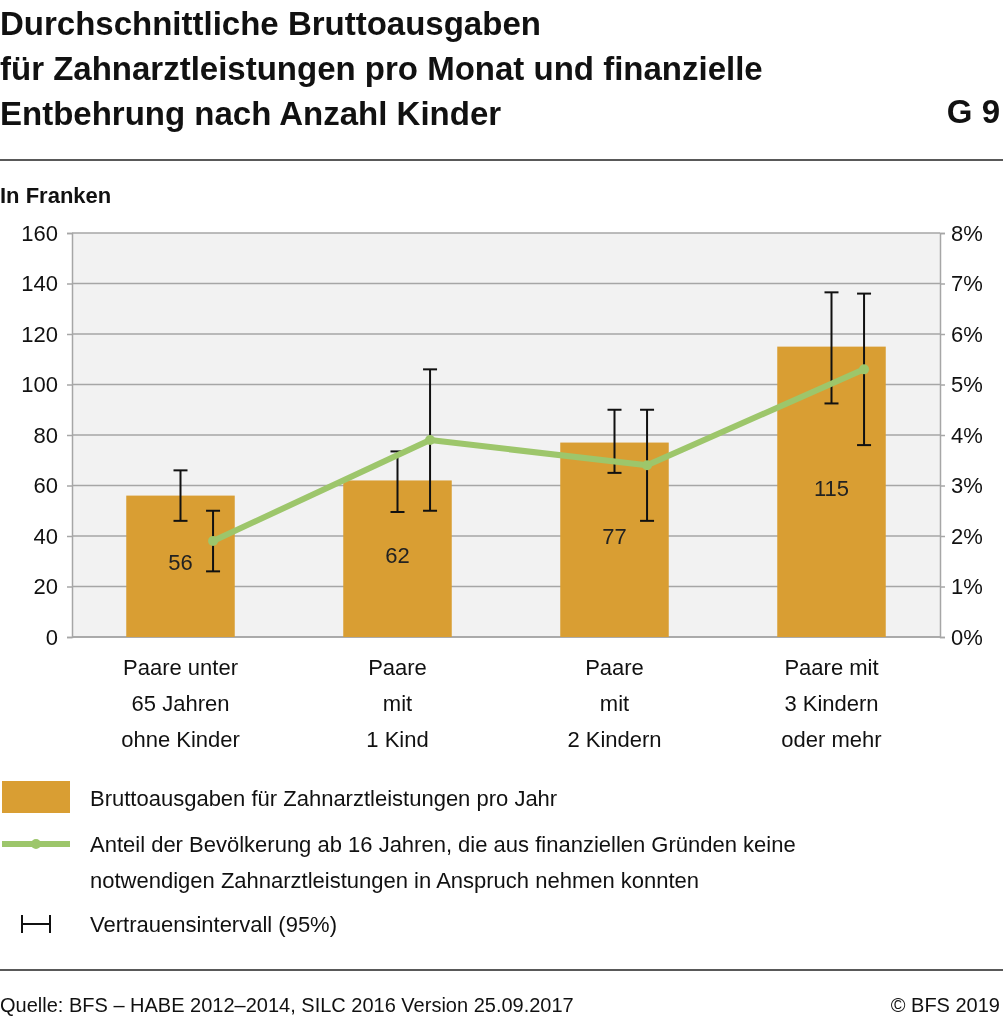 The height and width of the screenshot is (1020, 1003). What do you see at coordinates (443, 862) in the screenshot?
I see `legend-label: Anteil der Bevölkerung ab 16 Jahren, die aus finanziellen Gründen keine notwendigen Zahnarztleistungen in Anspruch nehmen konnten` at bounding box center [443, 862].